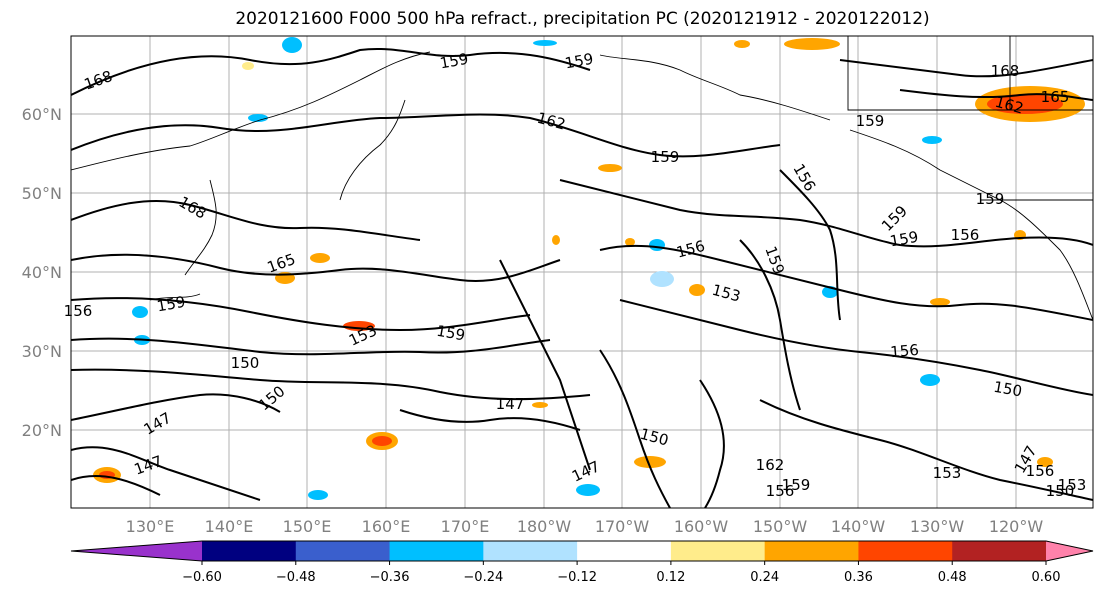  Describe the element at coordinates (858, 577) in the screenshot. I see `colorbar-tick-label: 0.36` at that location.